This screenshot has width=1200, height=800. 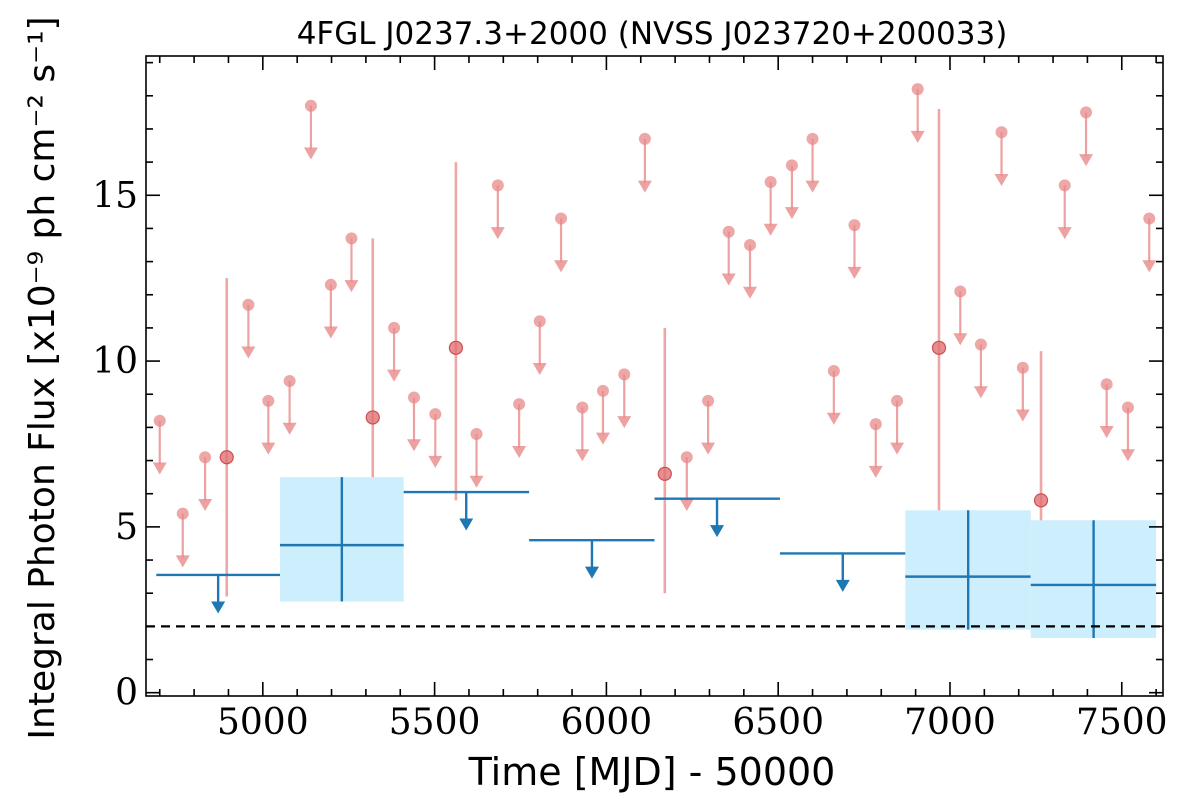 What do you see at coordinates (115, 195) in the screenshot?
I see `y-tick-label: 15` at bounding box center [115, 195].